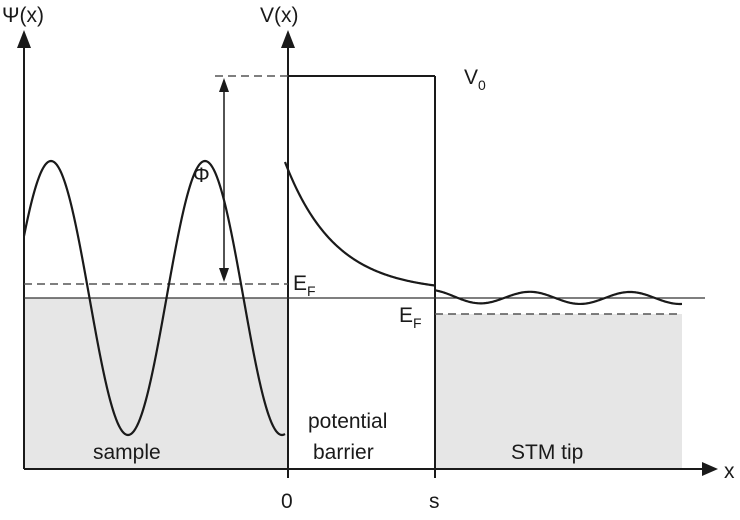  What do you see at coordinates (347, 421) in the screenshot?
I see `barrier-region-label-line1: potential` at bounding box center [347, 421].